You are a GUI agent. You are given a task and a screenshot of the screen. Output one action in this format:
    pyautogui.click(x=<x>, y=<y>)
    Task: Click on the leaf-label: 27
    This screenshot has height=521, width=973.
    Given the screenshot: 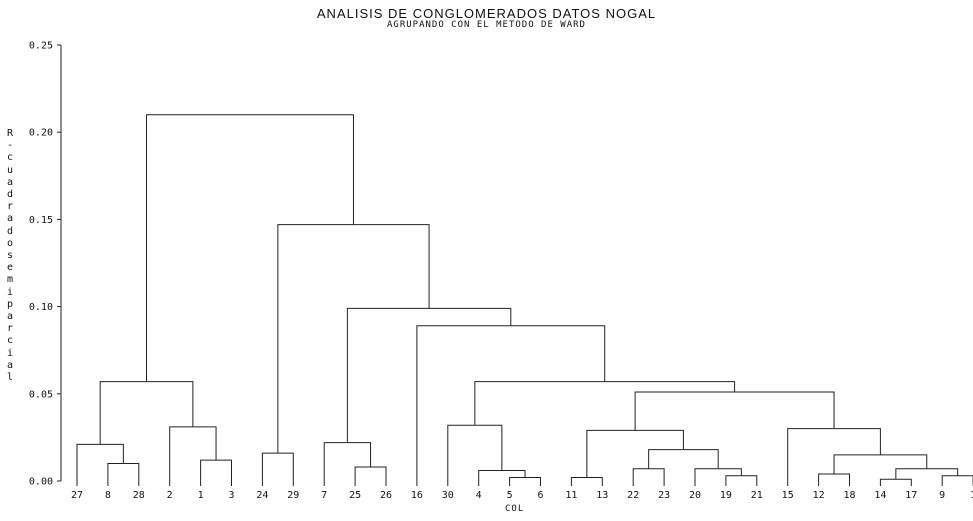 What is the action you would take?
    pyautogui.click(x=77, y=495)
    